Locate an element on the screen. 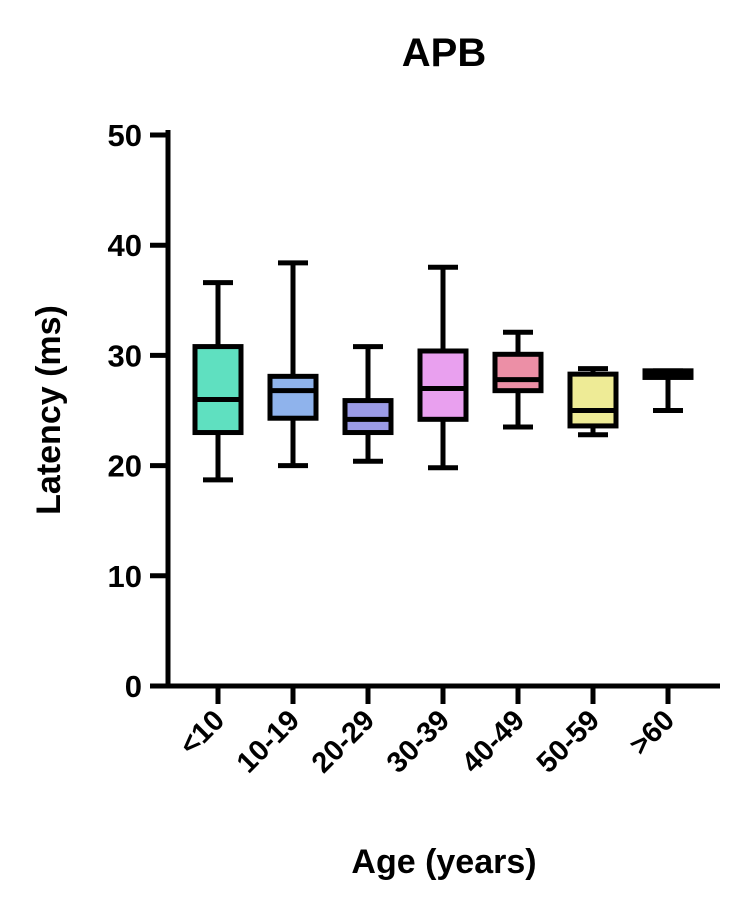 This screenshot has width=750, height=907. x-axis-ticks: <10 10-19 20-29 30-39 40-49 50-59 >60 is located at coordinates (427, 732).